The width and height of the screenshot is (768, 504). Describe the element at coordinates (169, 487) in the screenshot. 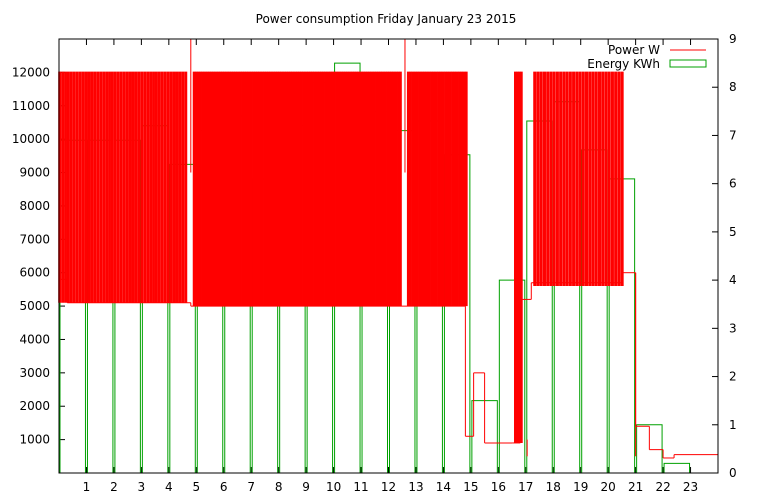

I see `x-tick-label: 4` at that location.